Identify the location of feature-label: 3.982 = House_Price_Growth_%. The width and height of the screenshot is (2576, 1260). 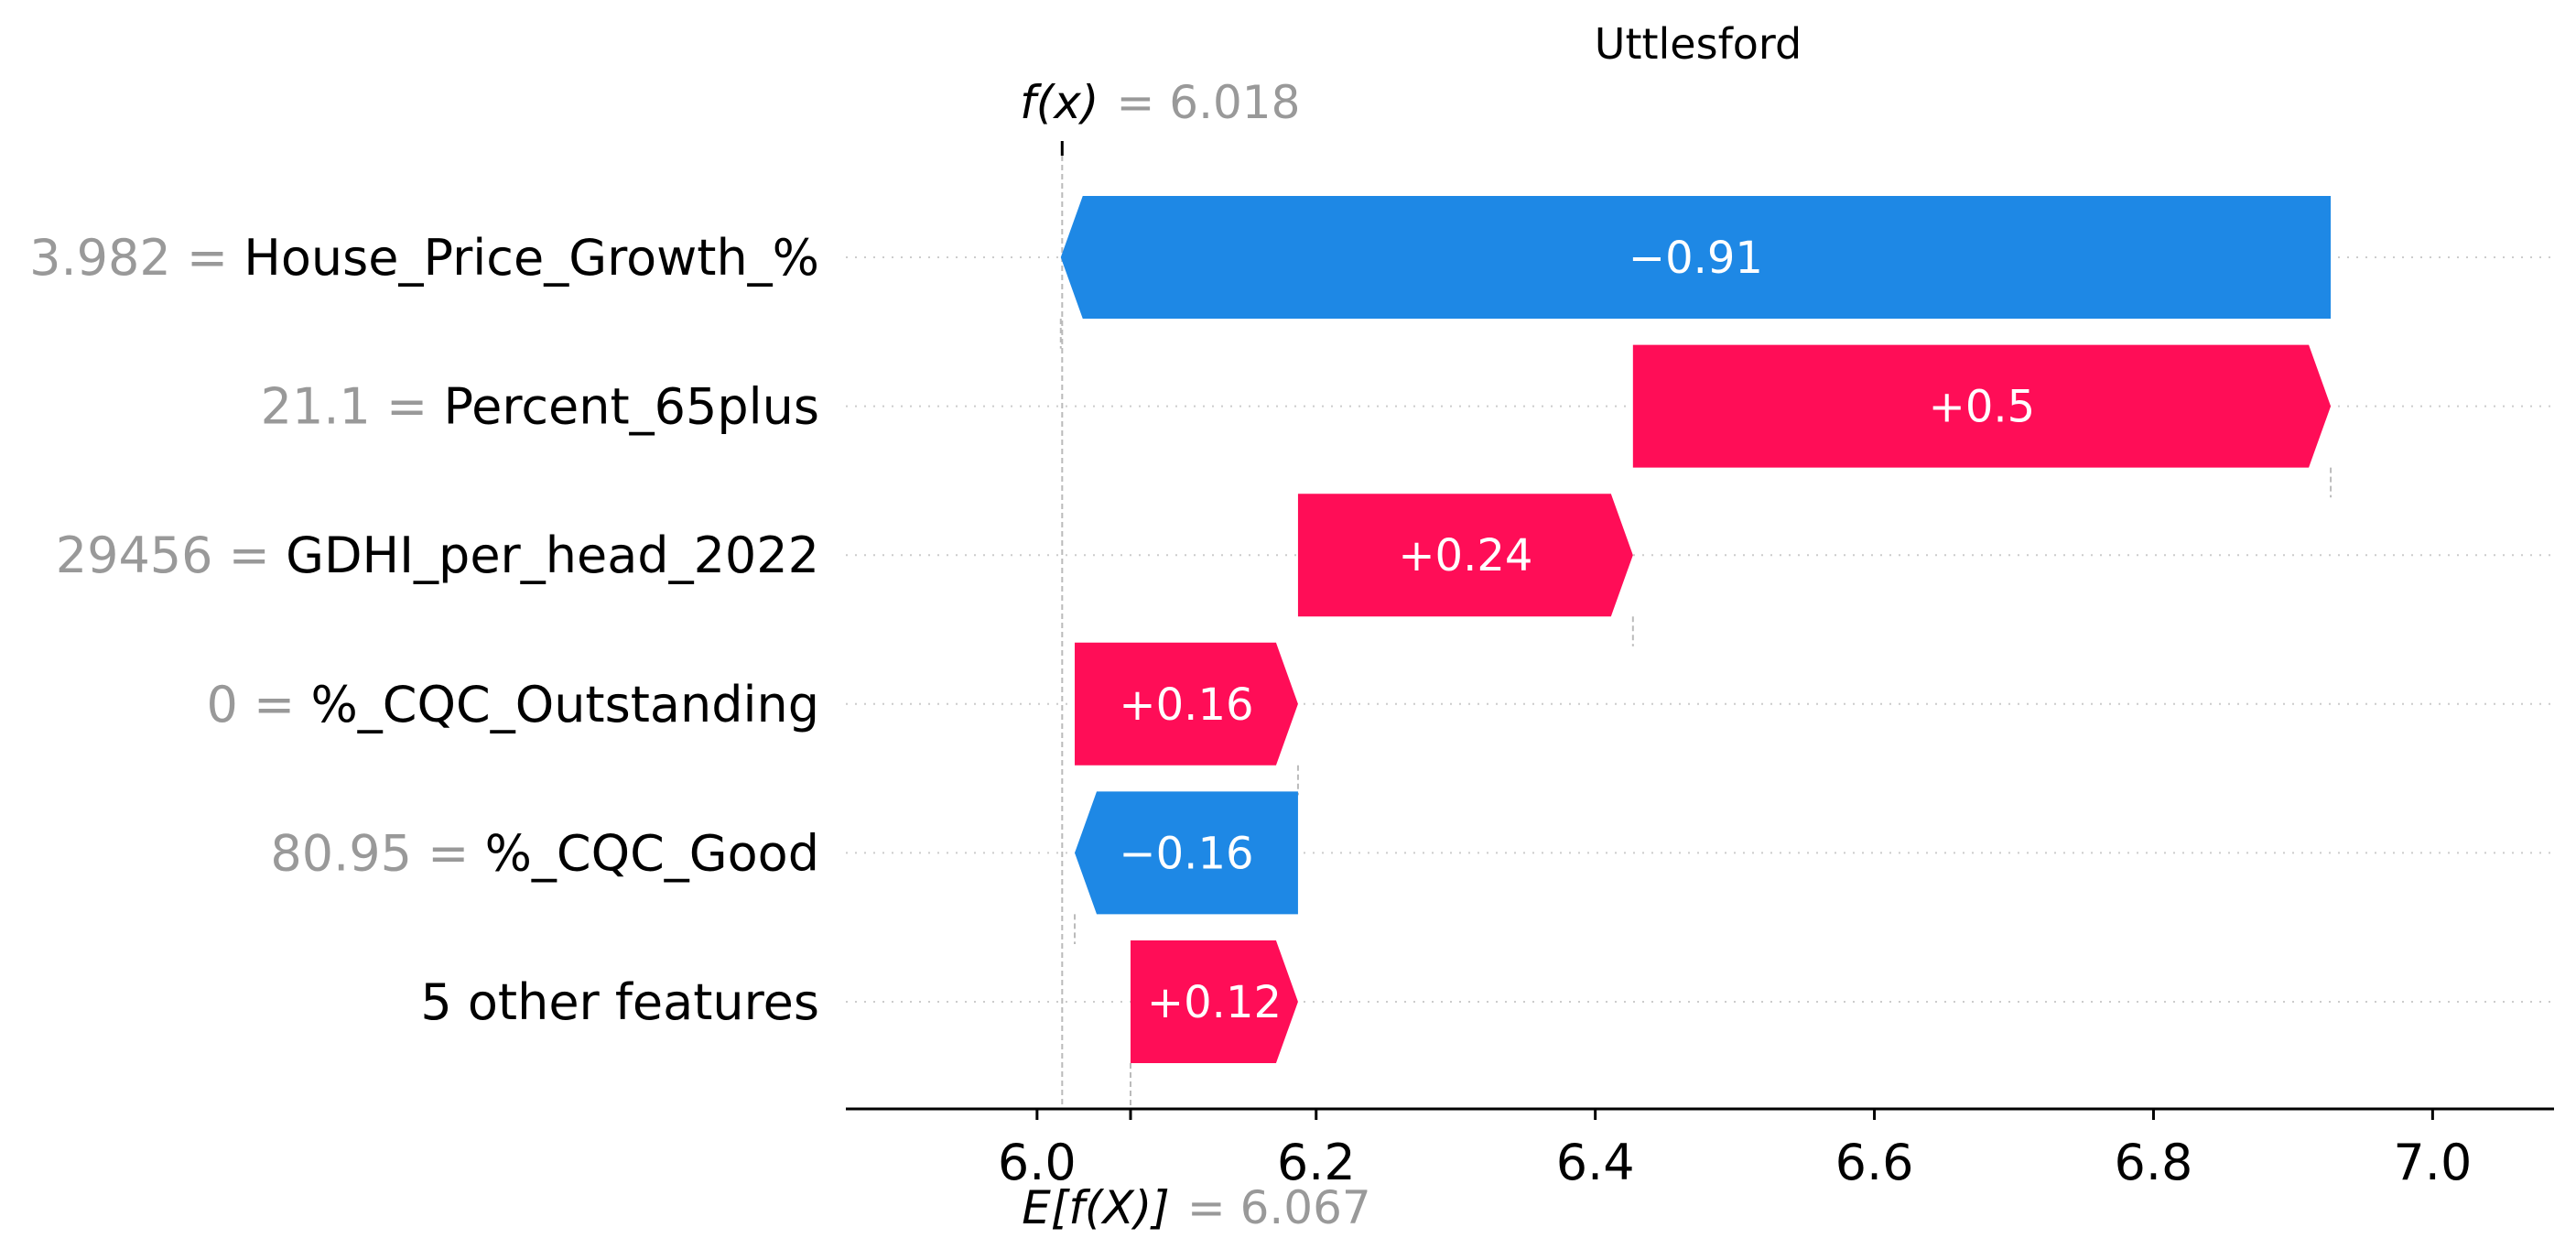
(424, 258).